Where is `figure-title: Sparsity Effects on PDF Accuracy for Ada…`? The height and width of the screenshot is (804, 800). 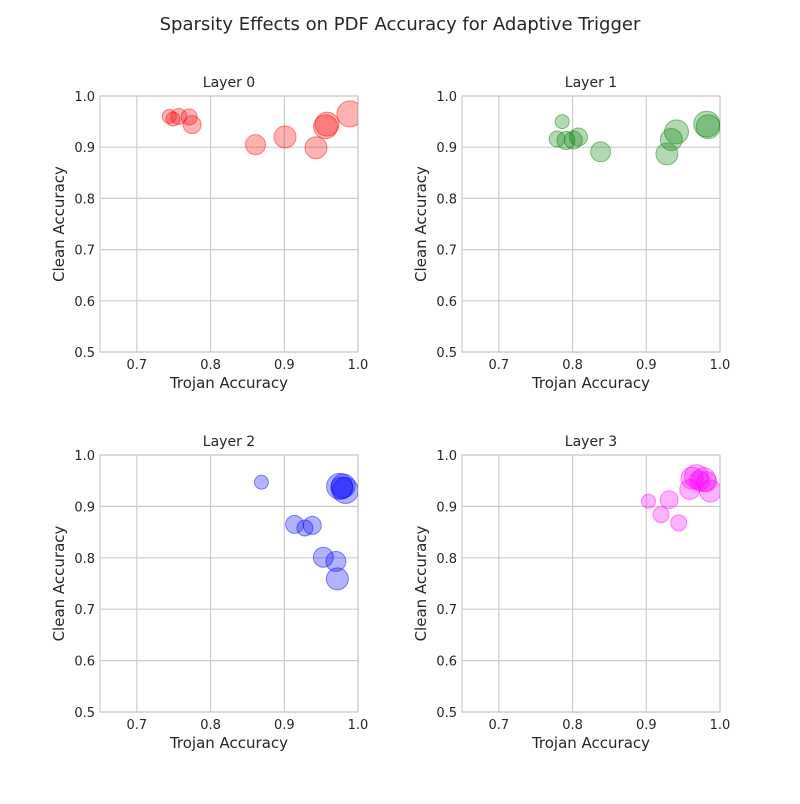 figure-title: Sparsity Effects on PDF Accuracy for Ada… is located at coordinates (400, 24).